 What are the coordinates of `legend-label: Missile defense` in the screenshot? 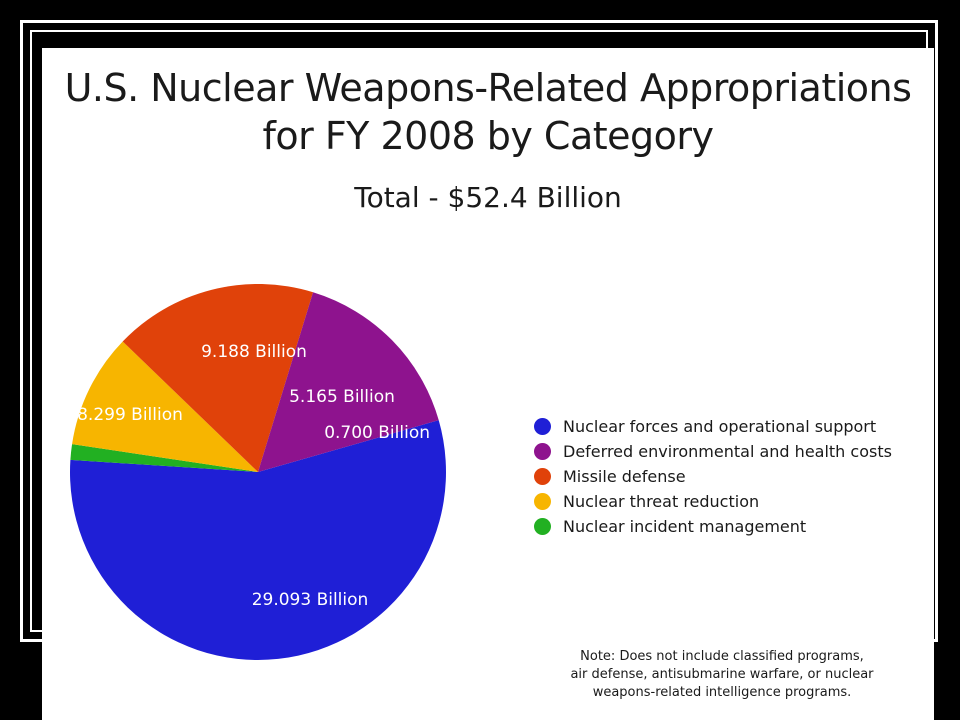 It's located at (624, 476).